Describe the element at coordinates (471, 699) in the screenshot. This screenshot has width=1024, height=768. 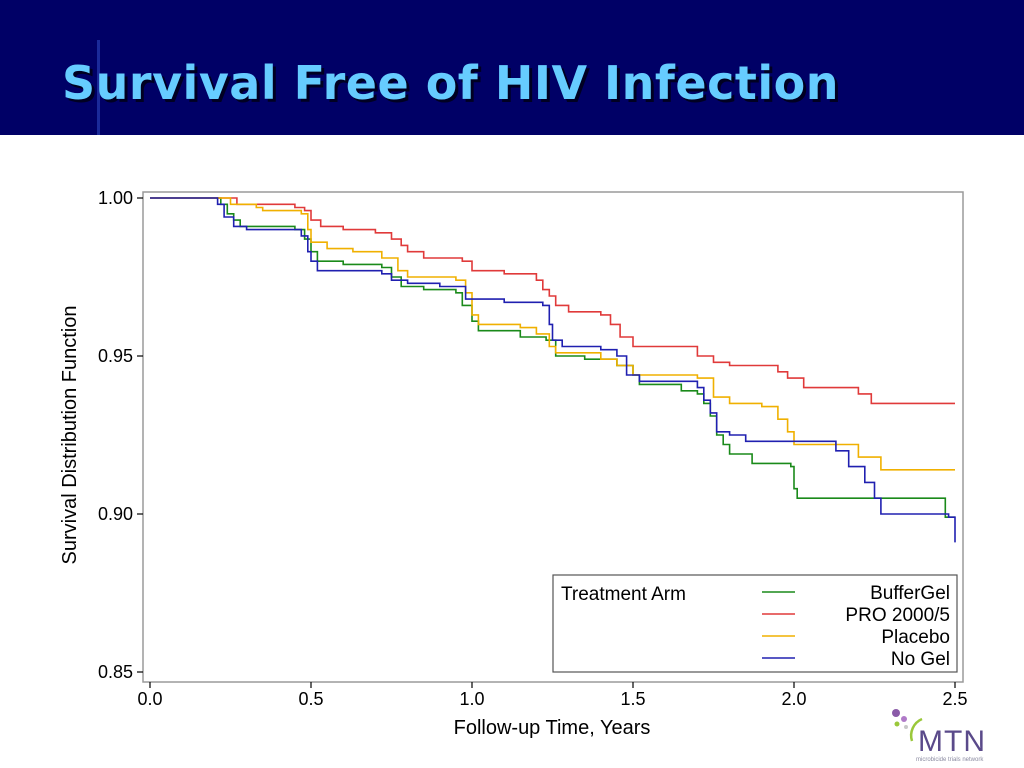
I see `x-tick-label: 1.0` at that location.